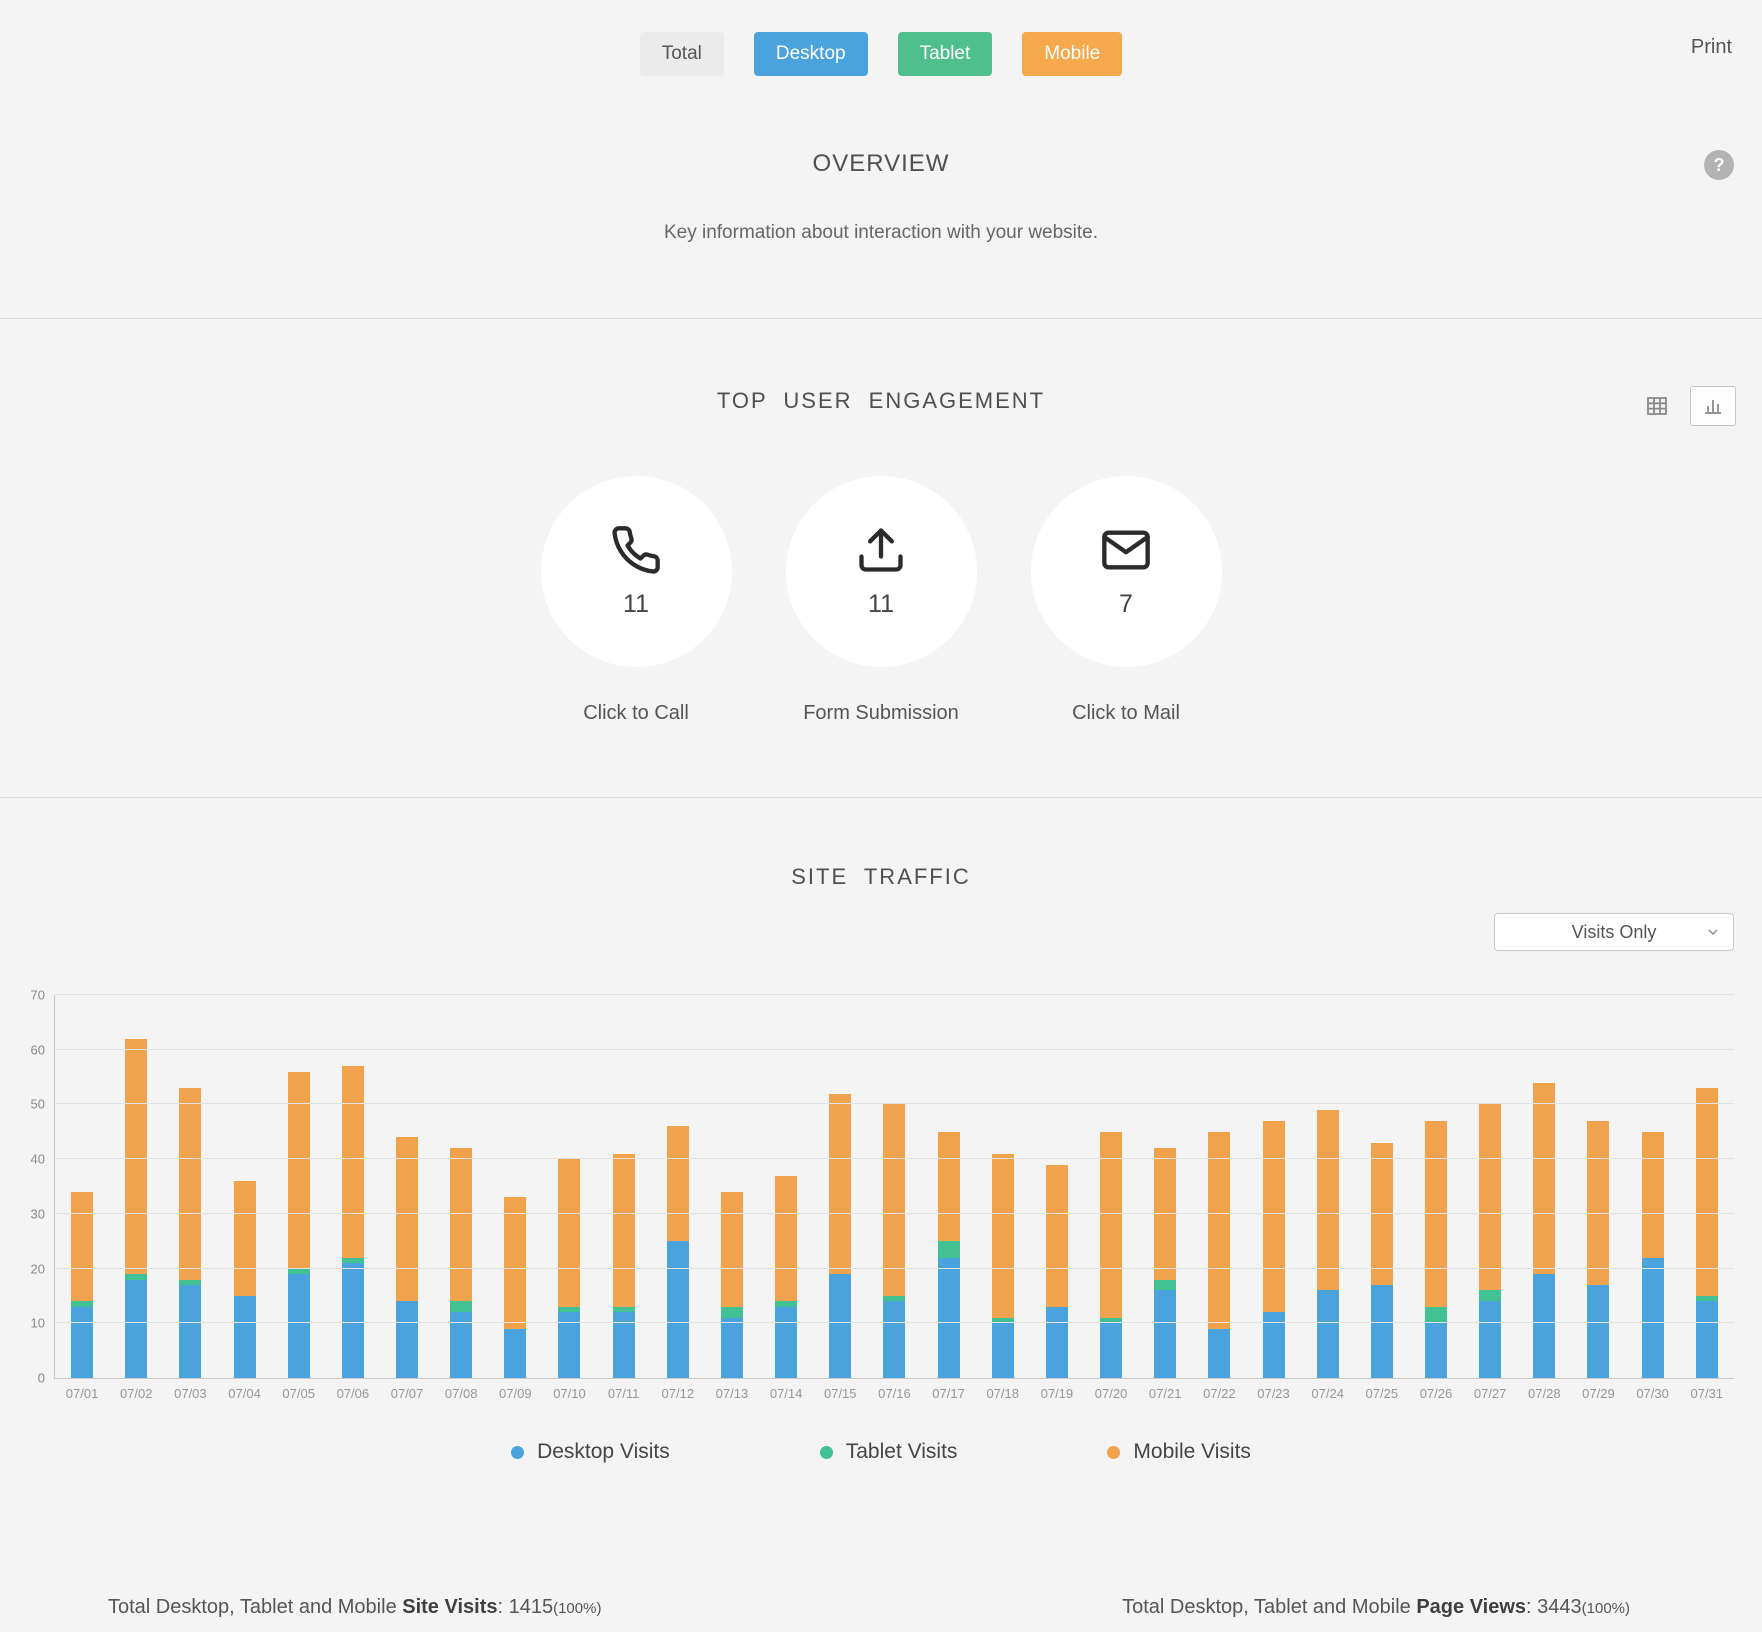  What do you see at coordinates (1072, 54) in the screenshot?
I see `filter-mobile-button: Mobile` at bounding box center [1072, 54].